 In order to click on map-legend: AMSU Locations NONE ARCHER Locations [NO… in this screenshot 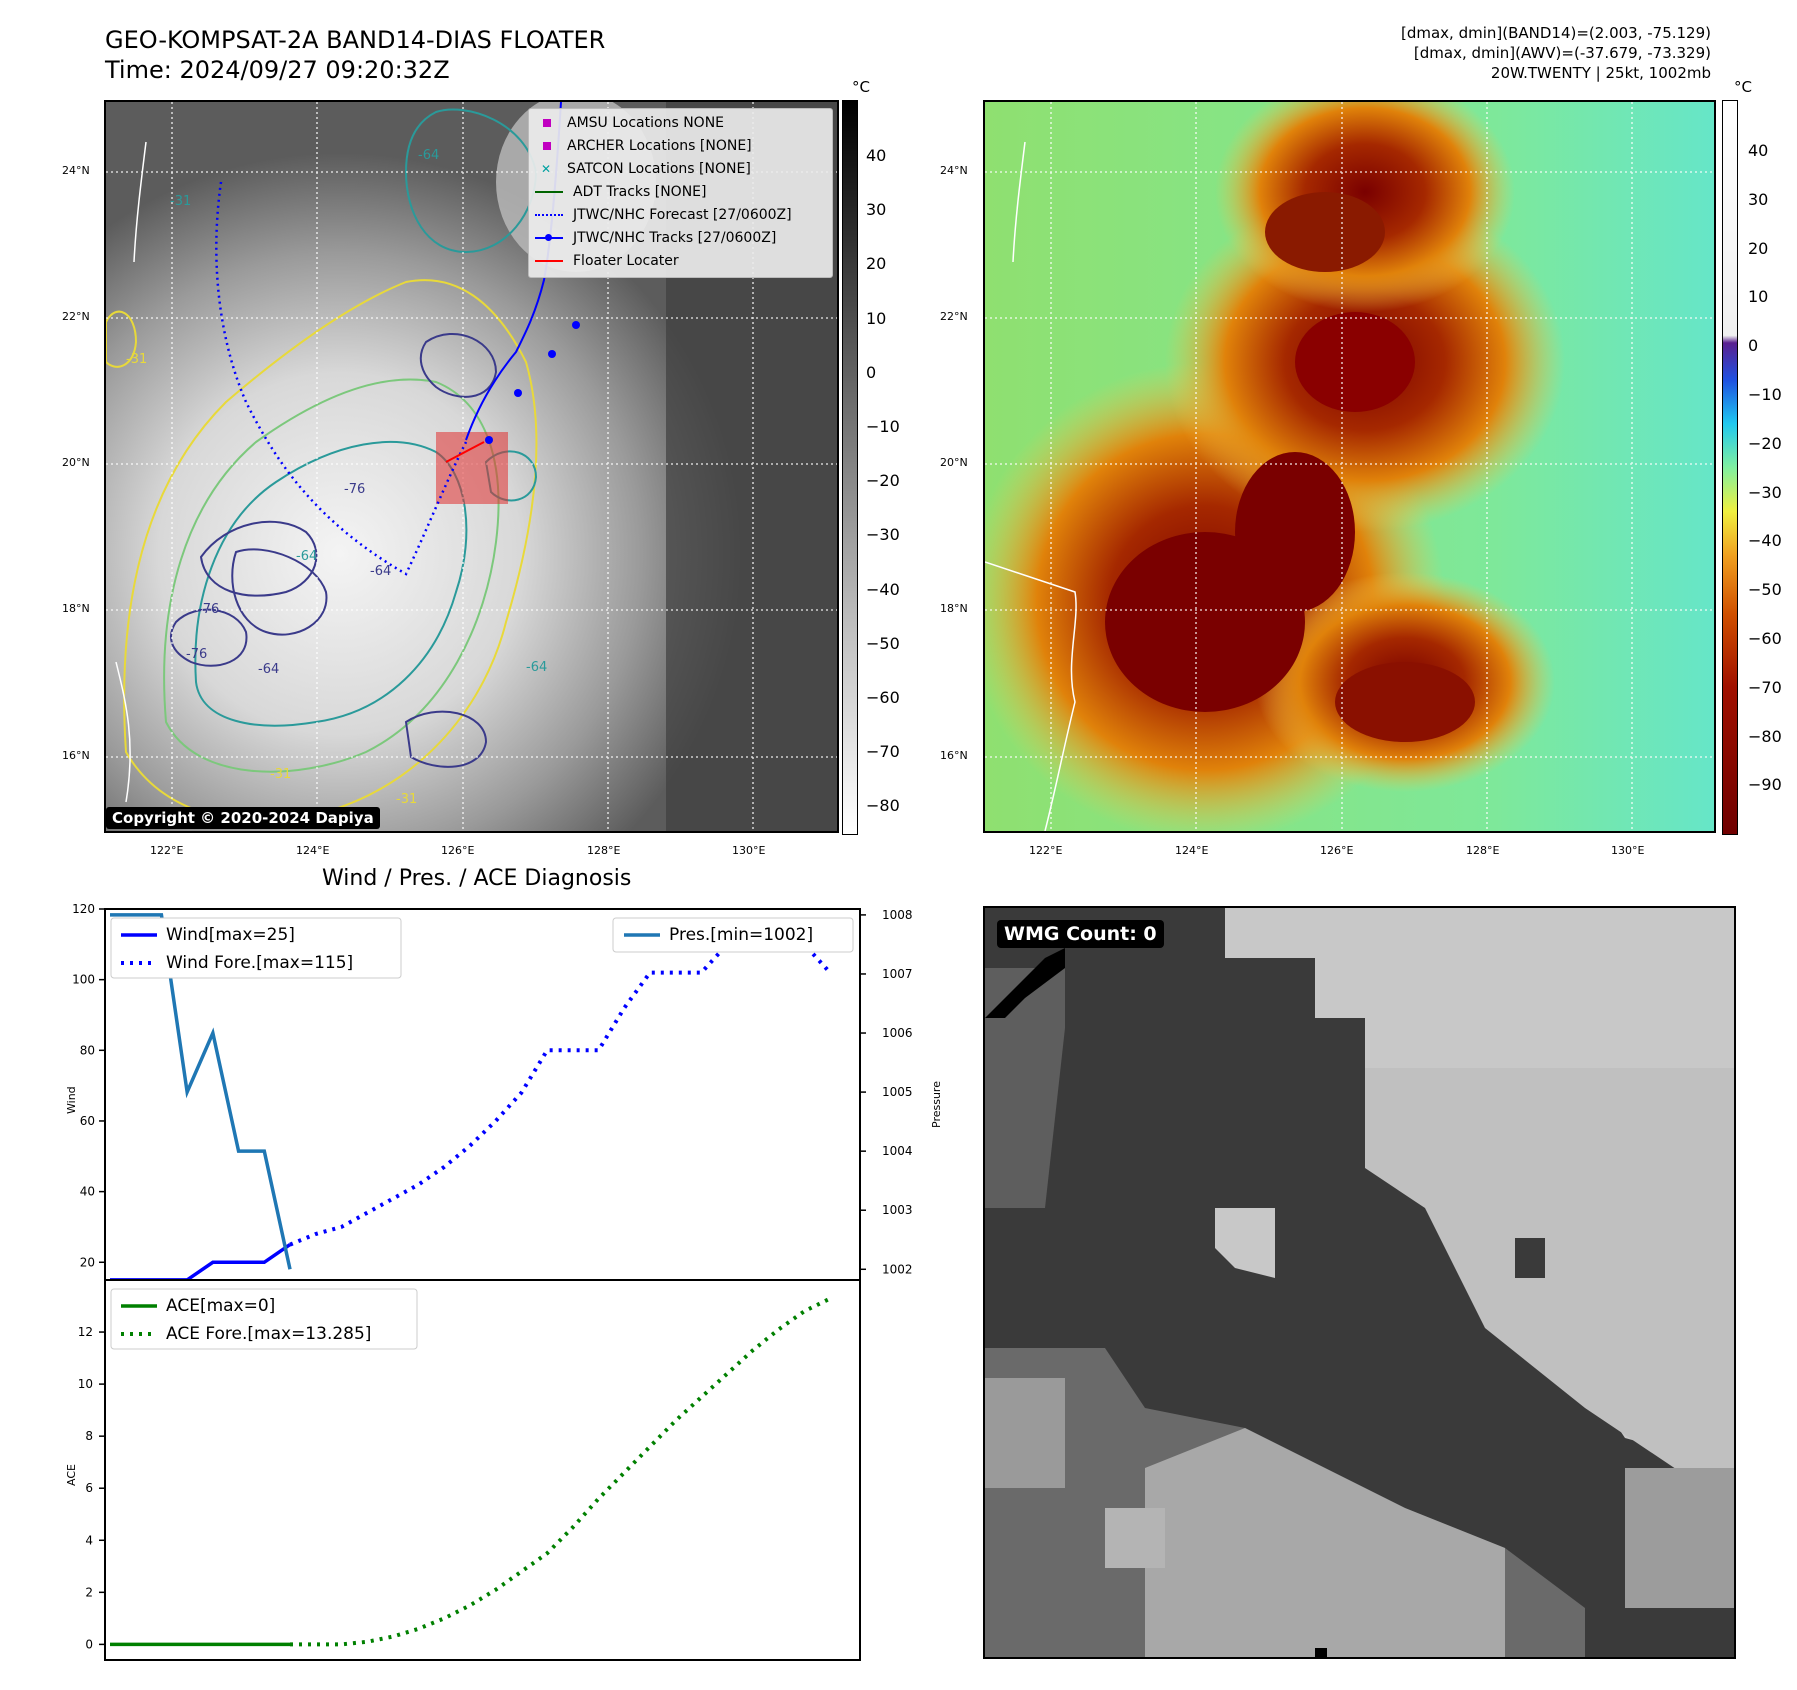, I will do `click(680, 193)`.